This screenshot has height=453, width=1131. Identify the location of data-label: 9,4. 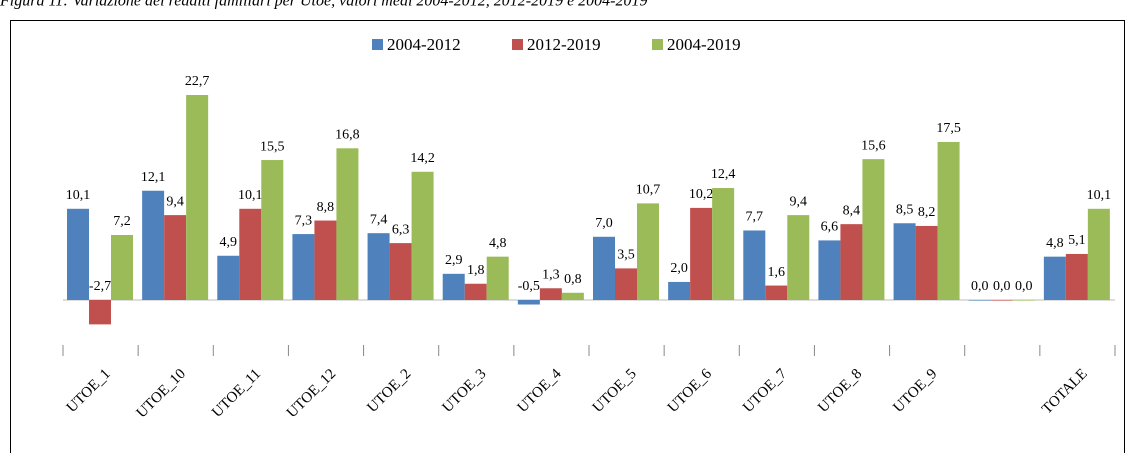
(175, 201).